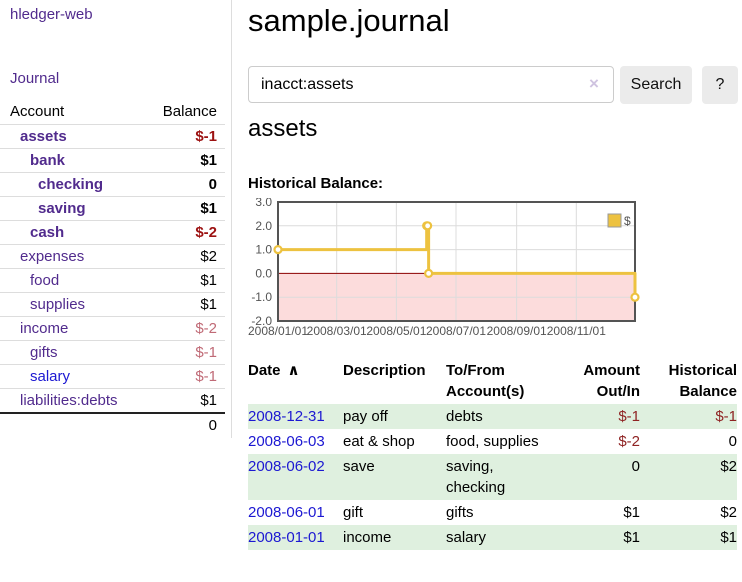 This screenshot has height=582, width=742. Describe the element at coordinates (456, 331) in the screenshot. I see `svg-text: 2008/07/01` at that location.